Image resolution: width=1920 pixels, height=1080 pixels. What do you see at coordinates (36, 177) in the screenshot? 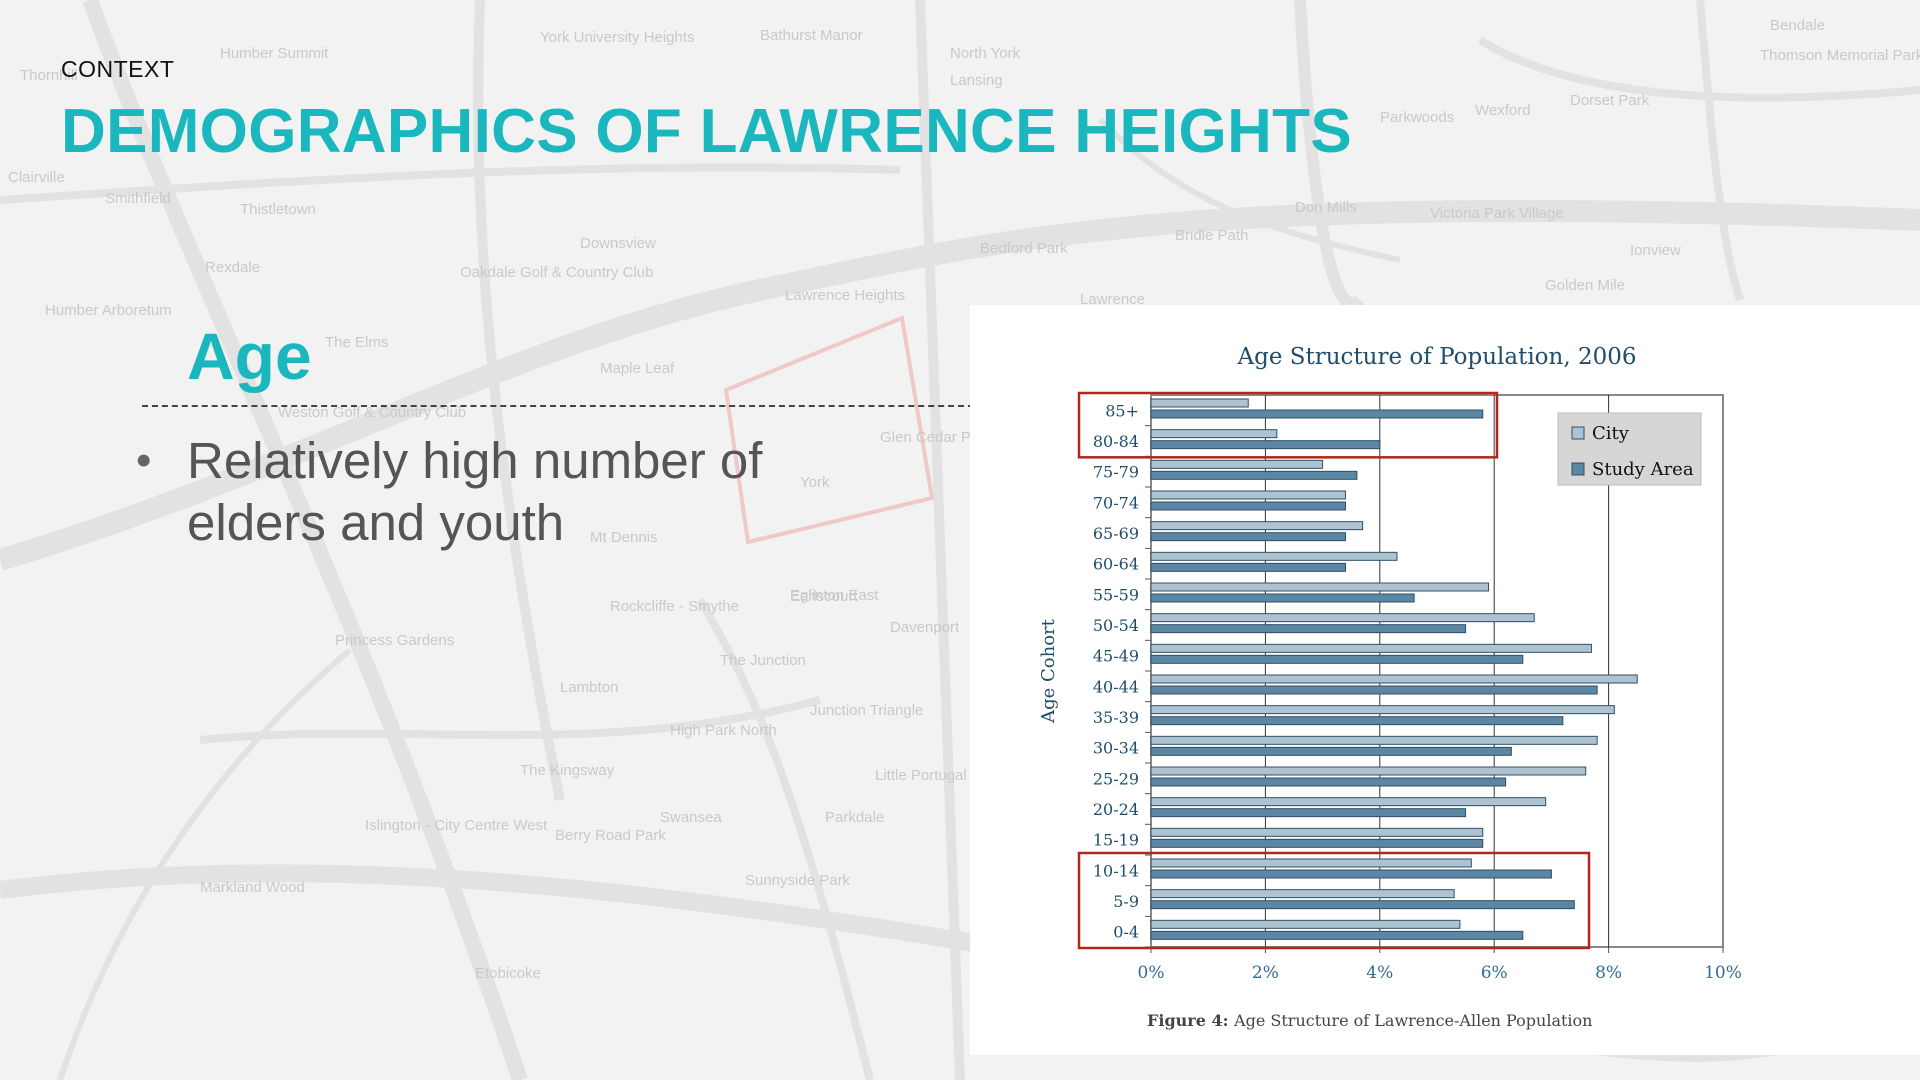
I see `map-place-label: Clairville` at bounding box center [36, 177].